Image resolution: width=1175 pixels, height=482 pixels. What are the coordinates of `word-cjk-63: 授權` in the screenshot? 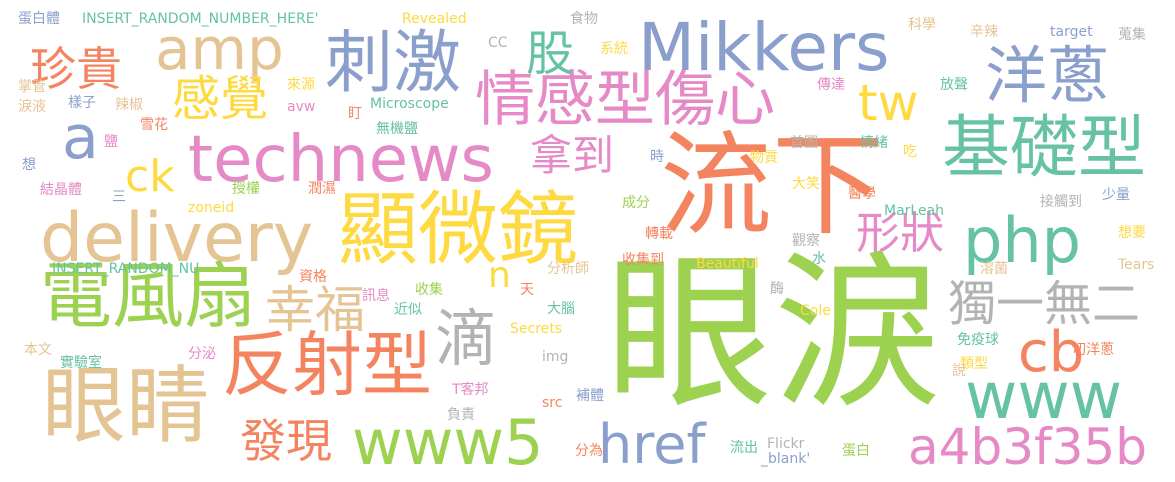 It's located at (246, 189).